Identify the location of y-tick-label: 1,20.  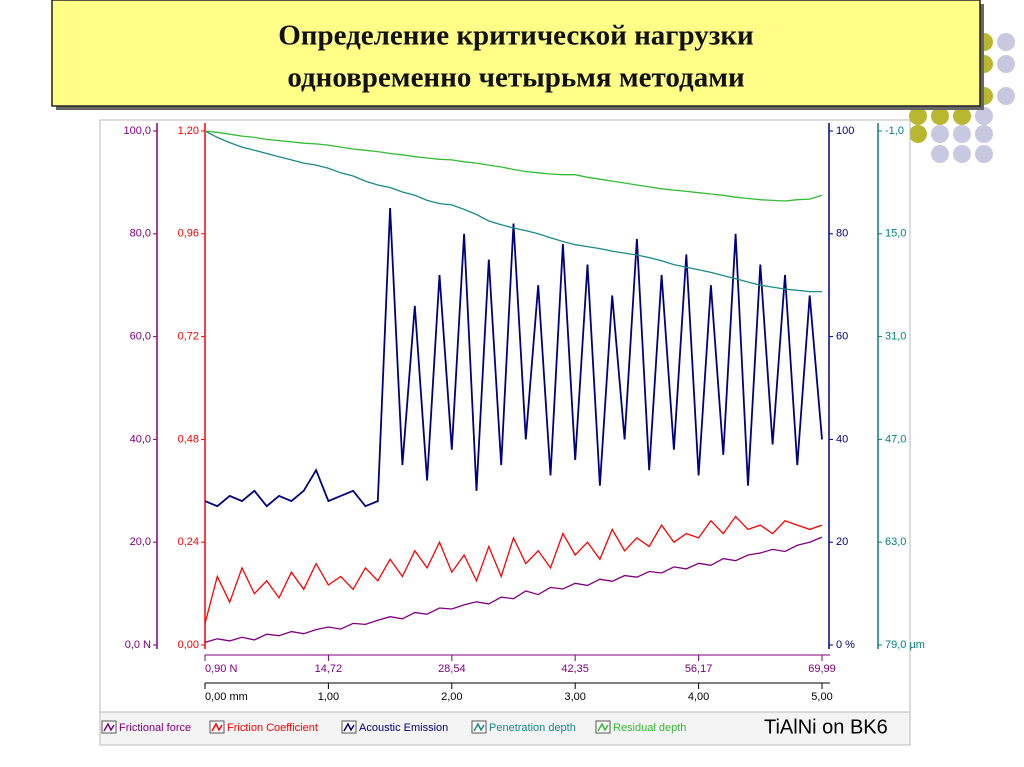
(188, 131).